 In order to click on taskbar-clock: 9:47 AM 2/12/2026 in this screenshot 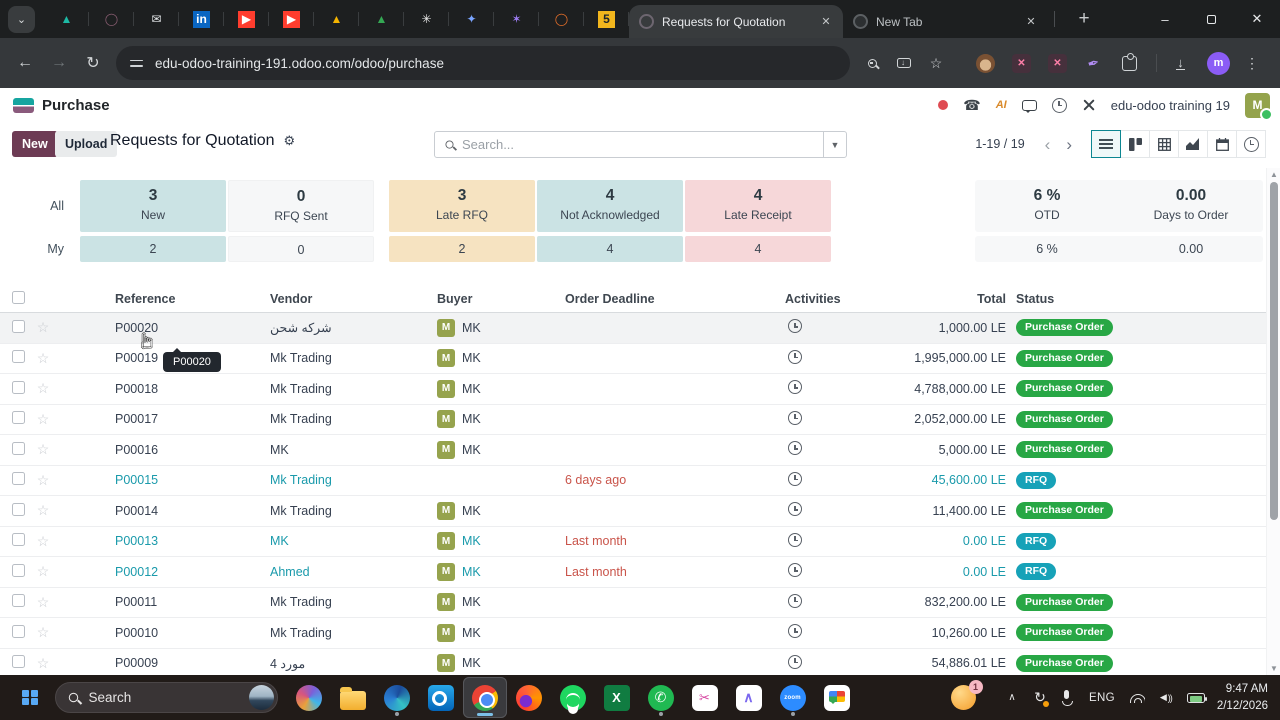, I will do `click(1248, 697)`.